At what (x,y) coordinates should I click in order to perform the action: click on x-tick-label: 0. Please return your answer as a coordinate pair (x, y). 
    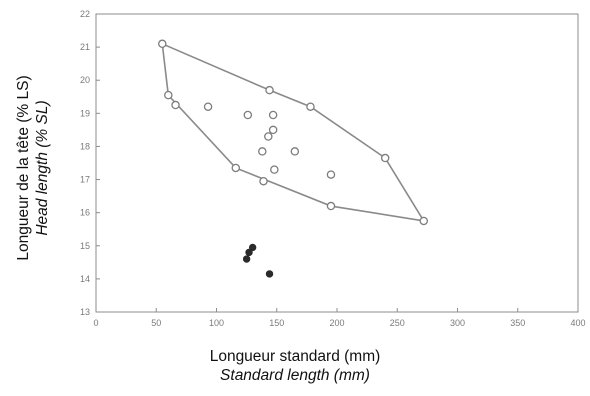
    Looking at the image, I should click on (95, 323).